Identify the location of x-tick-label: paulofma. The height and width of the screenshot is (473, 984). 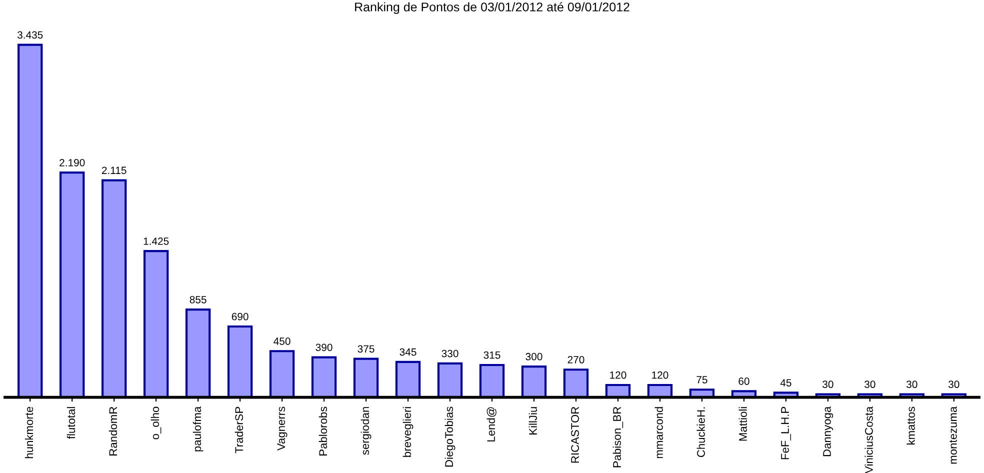
(198, 429).